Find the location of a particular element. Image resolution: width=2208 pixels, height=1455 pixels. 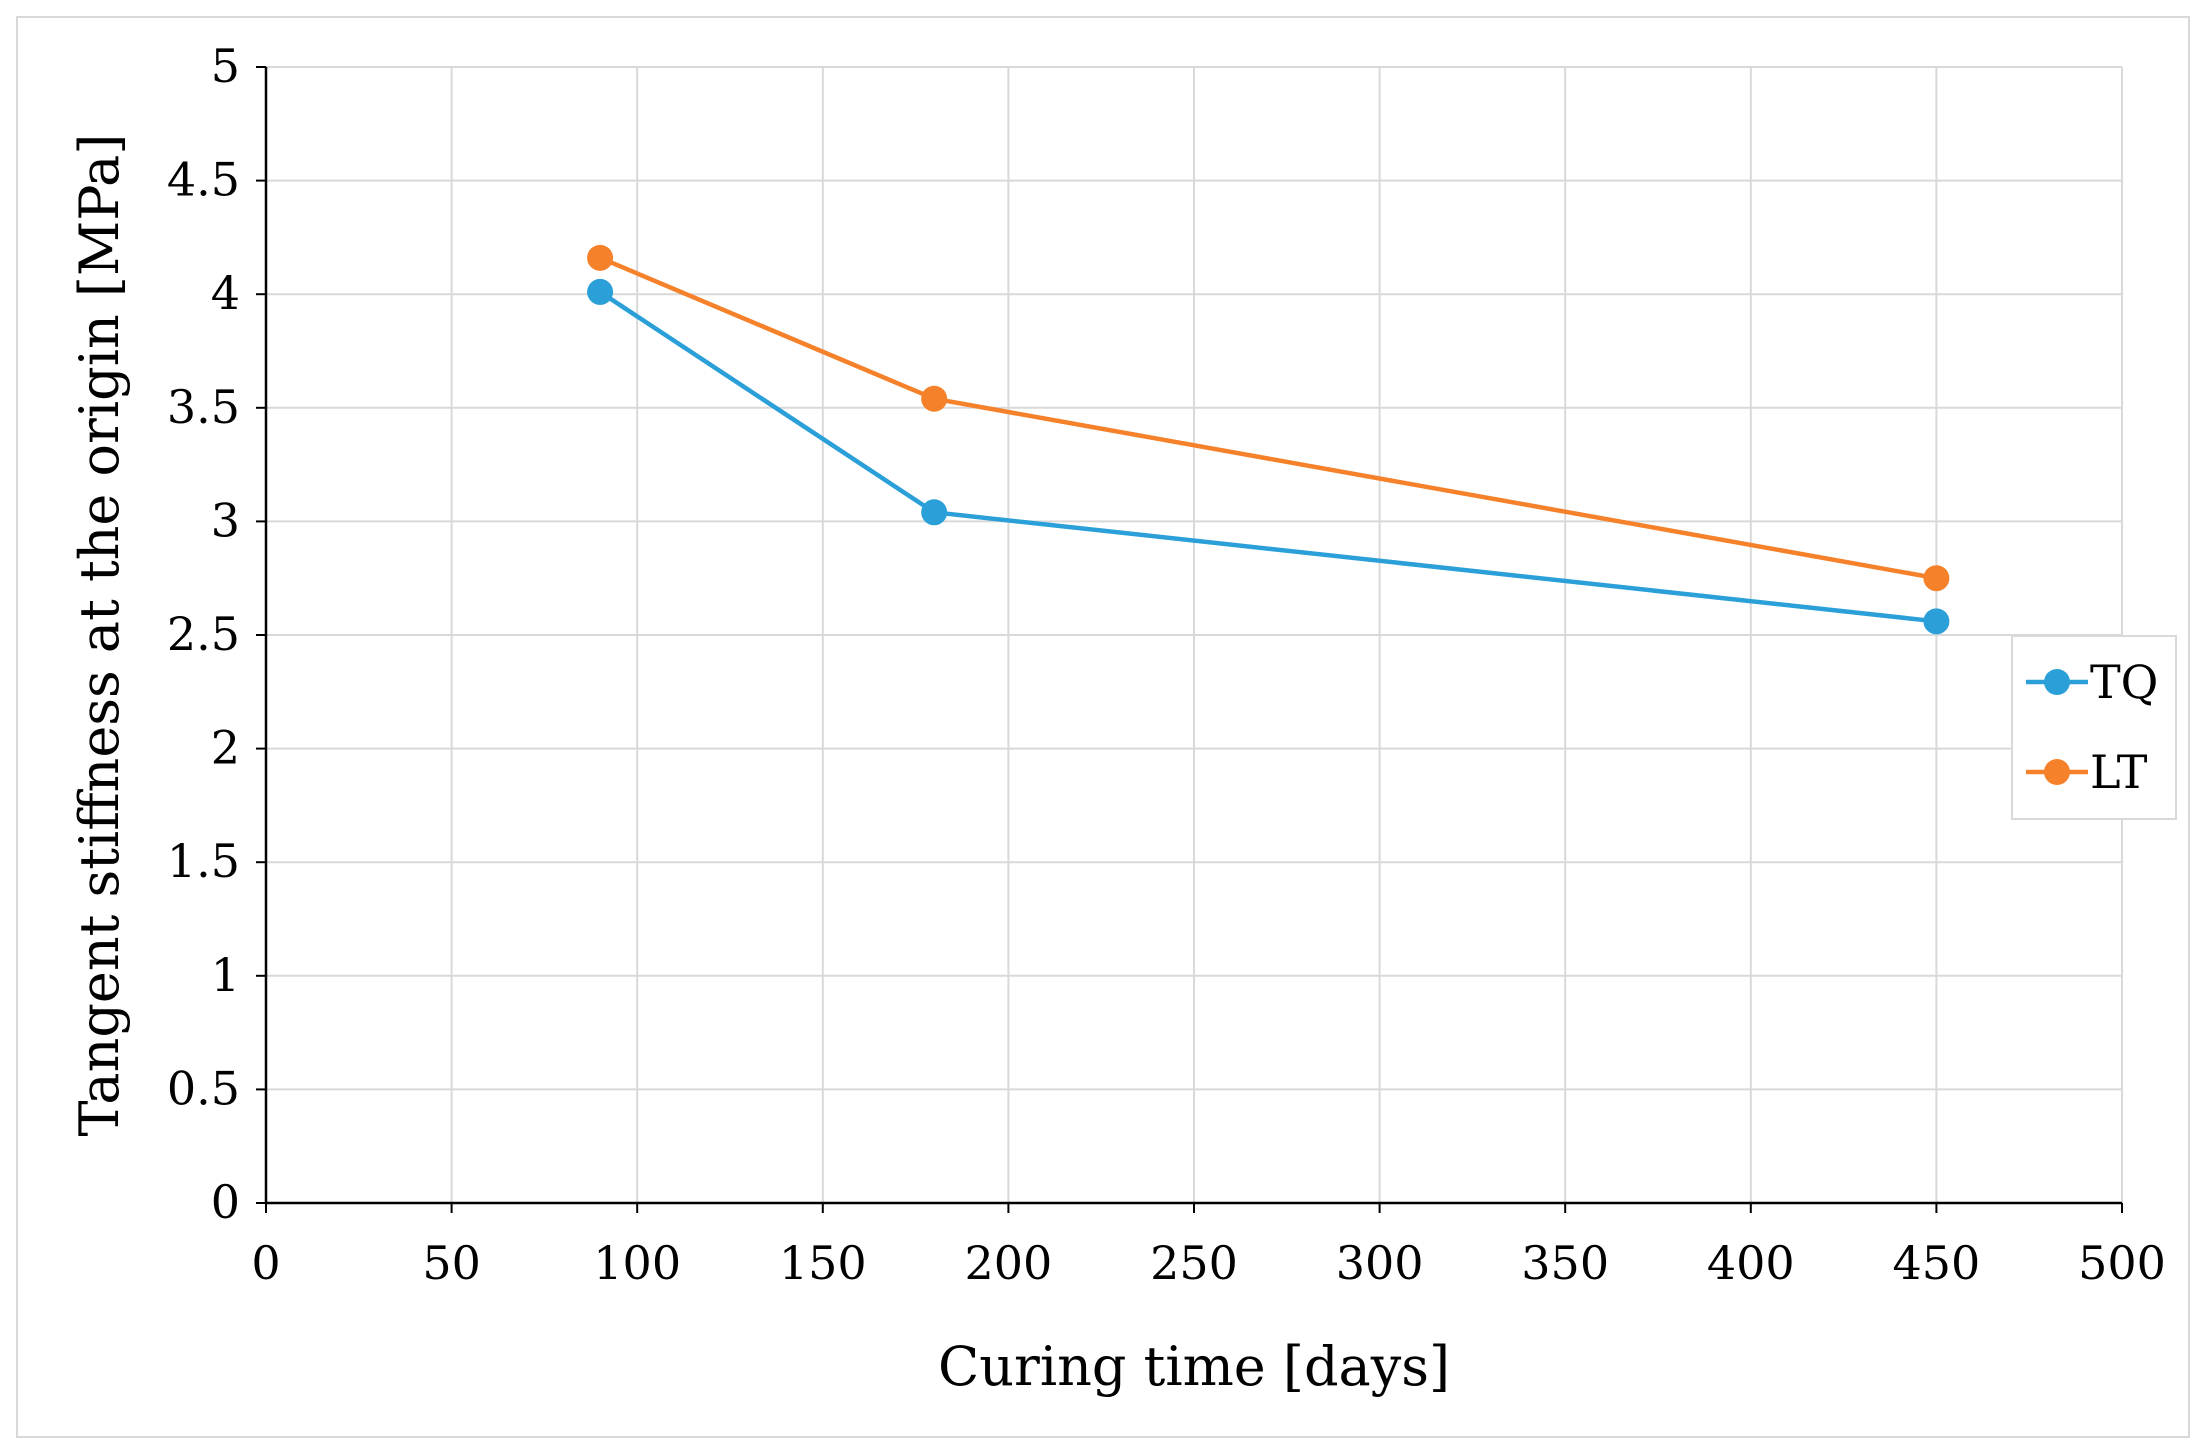

y-tick-label: 4.5 is located at coordinates (203, 180).